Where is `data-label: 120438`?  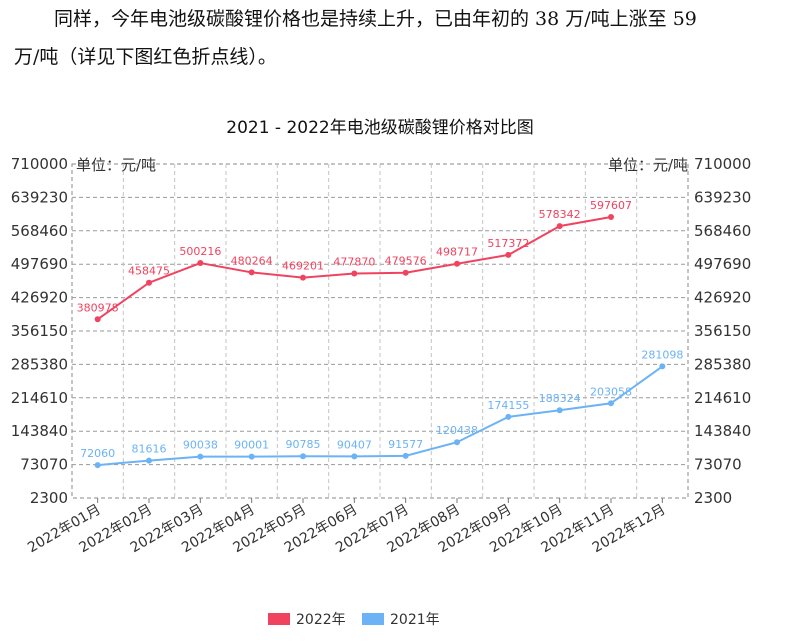
data-label: 120438 is located at coordinates (457, 430).